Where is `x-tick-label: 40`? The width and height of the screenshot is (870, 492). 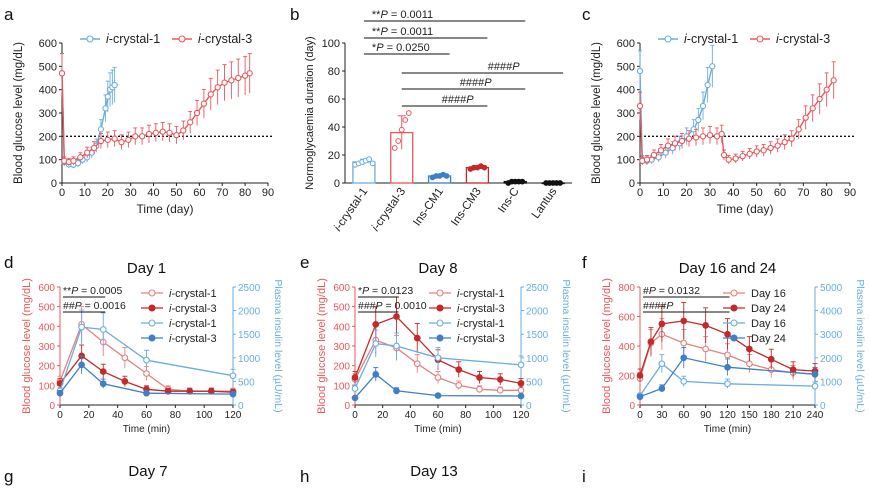 x-tick-label: 40 is located at coordinates (118, 415).